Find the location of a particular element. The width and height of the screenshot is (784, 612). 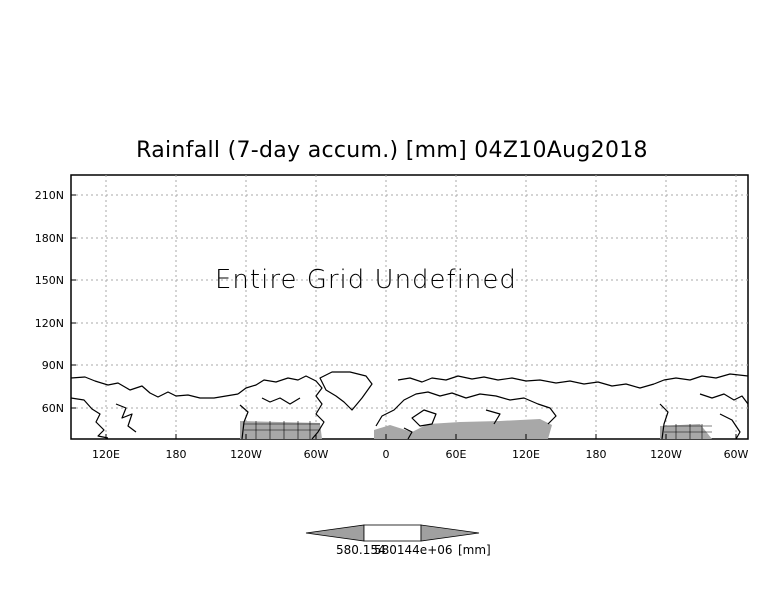

state-borders is located at coordinates (478, 430).